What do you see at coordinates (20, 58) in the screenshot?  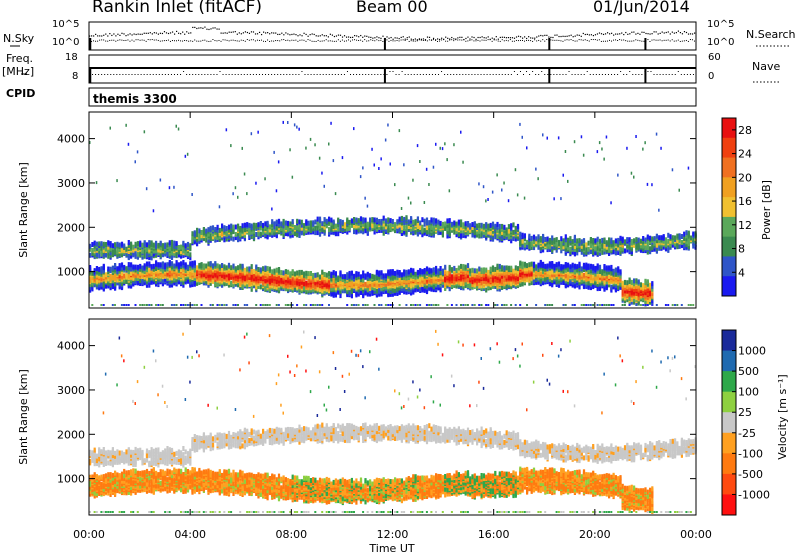 I see `freq-label: Freq.` at bounding box center [20, 58].